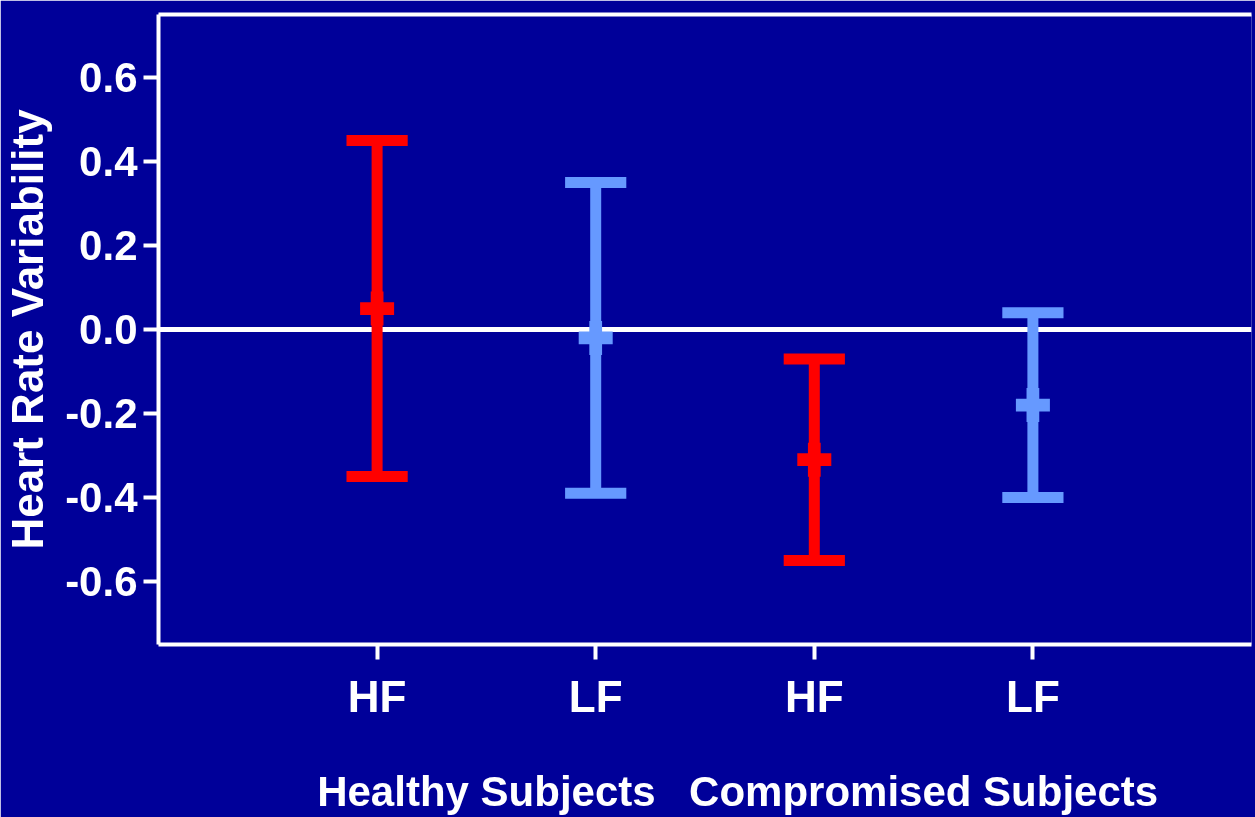 The height and width of the screenshot is (817, 1255). I want to click on y-tick-label: -0.2, so click(101, 413).